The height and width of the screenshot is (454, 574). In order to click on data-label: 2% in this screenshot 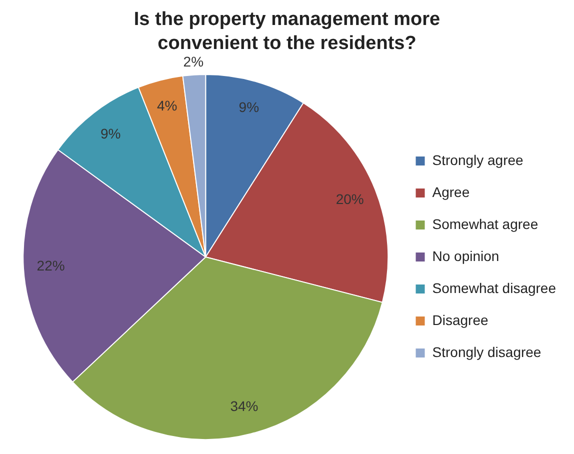, I will do `click(193, 62)`.